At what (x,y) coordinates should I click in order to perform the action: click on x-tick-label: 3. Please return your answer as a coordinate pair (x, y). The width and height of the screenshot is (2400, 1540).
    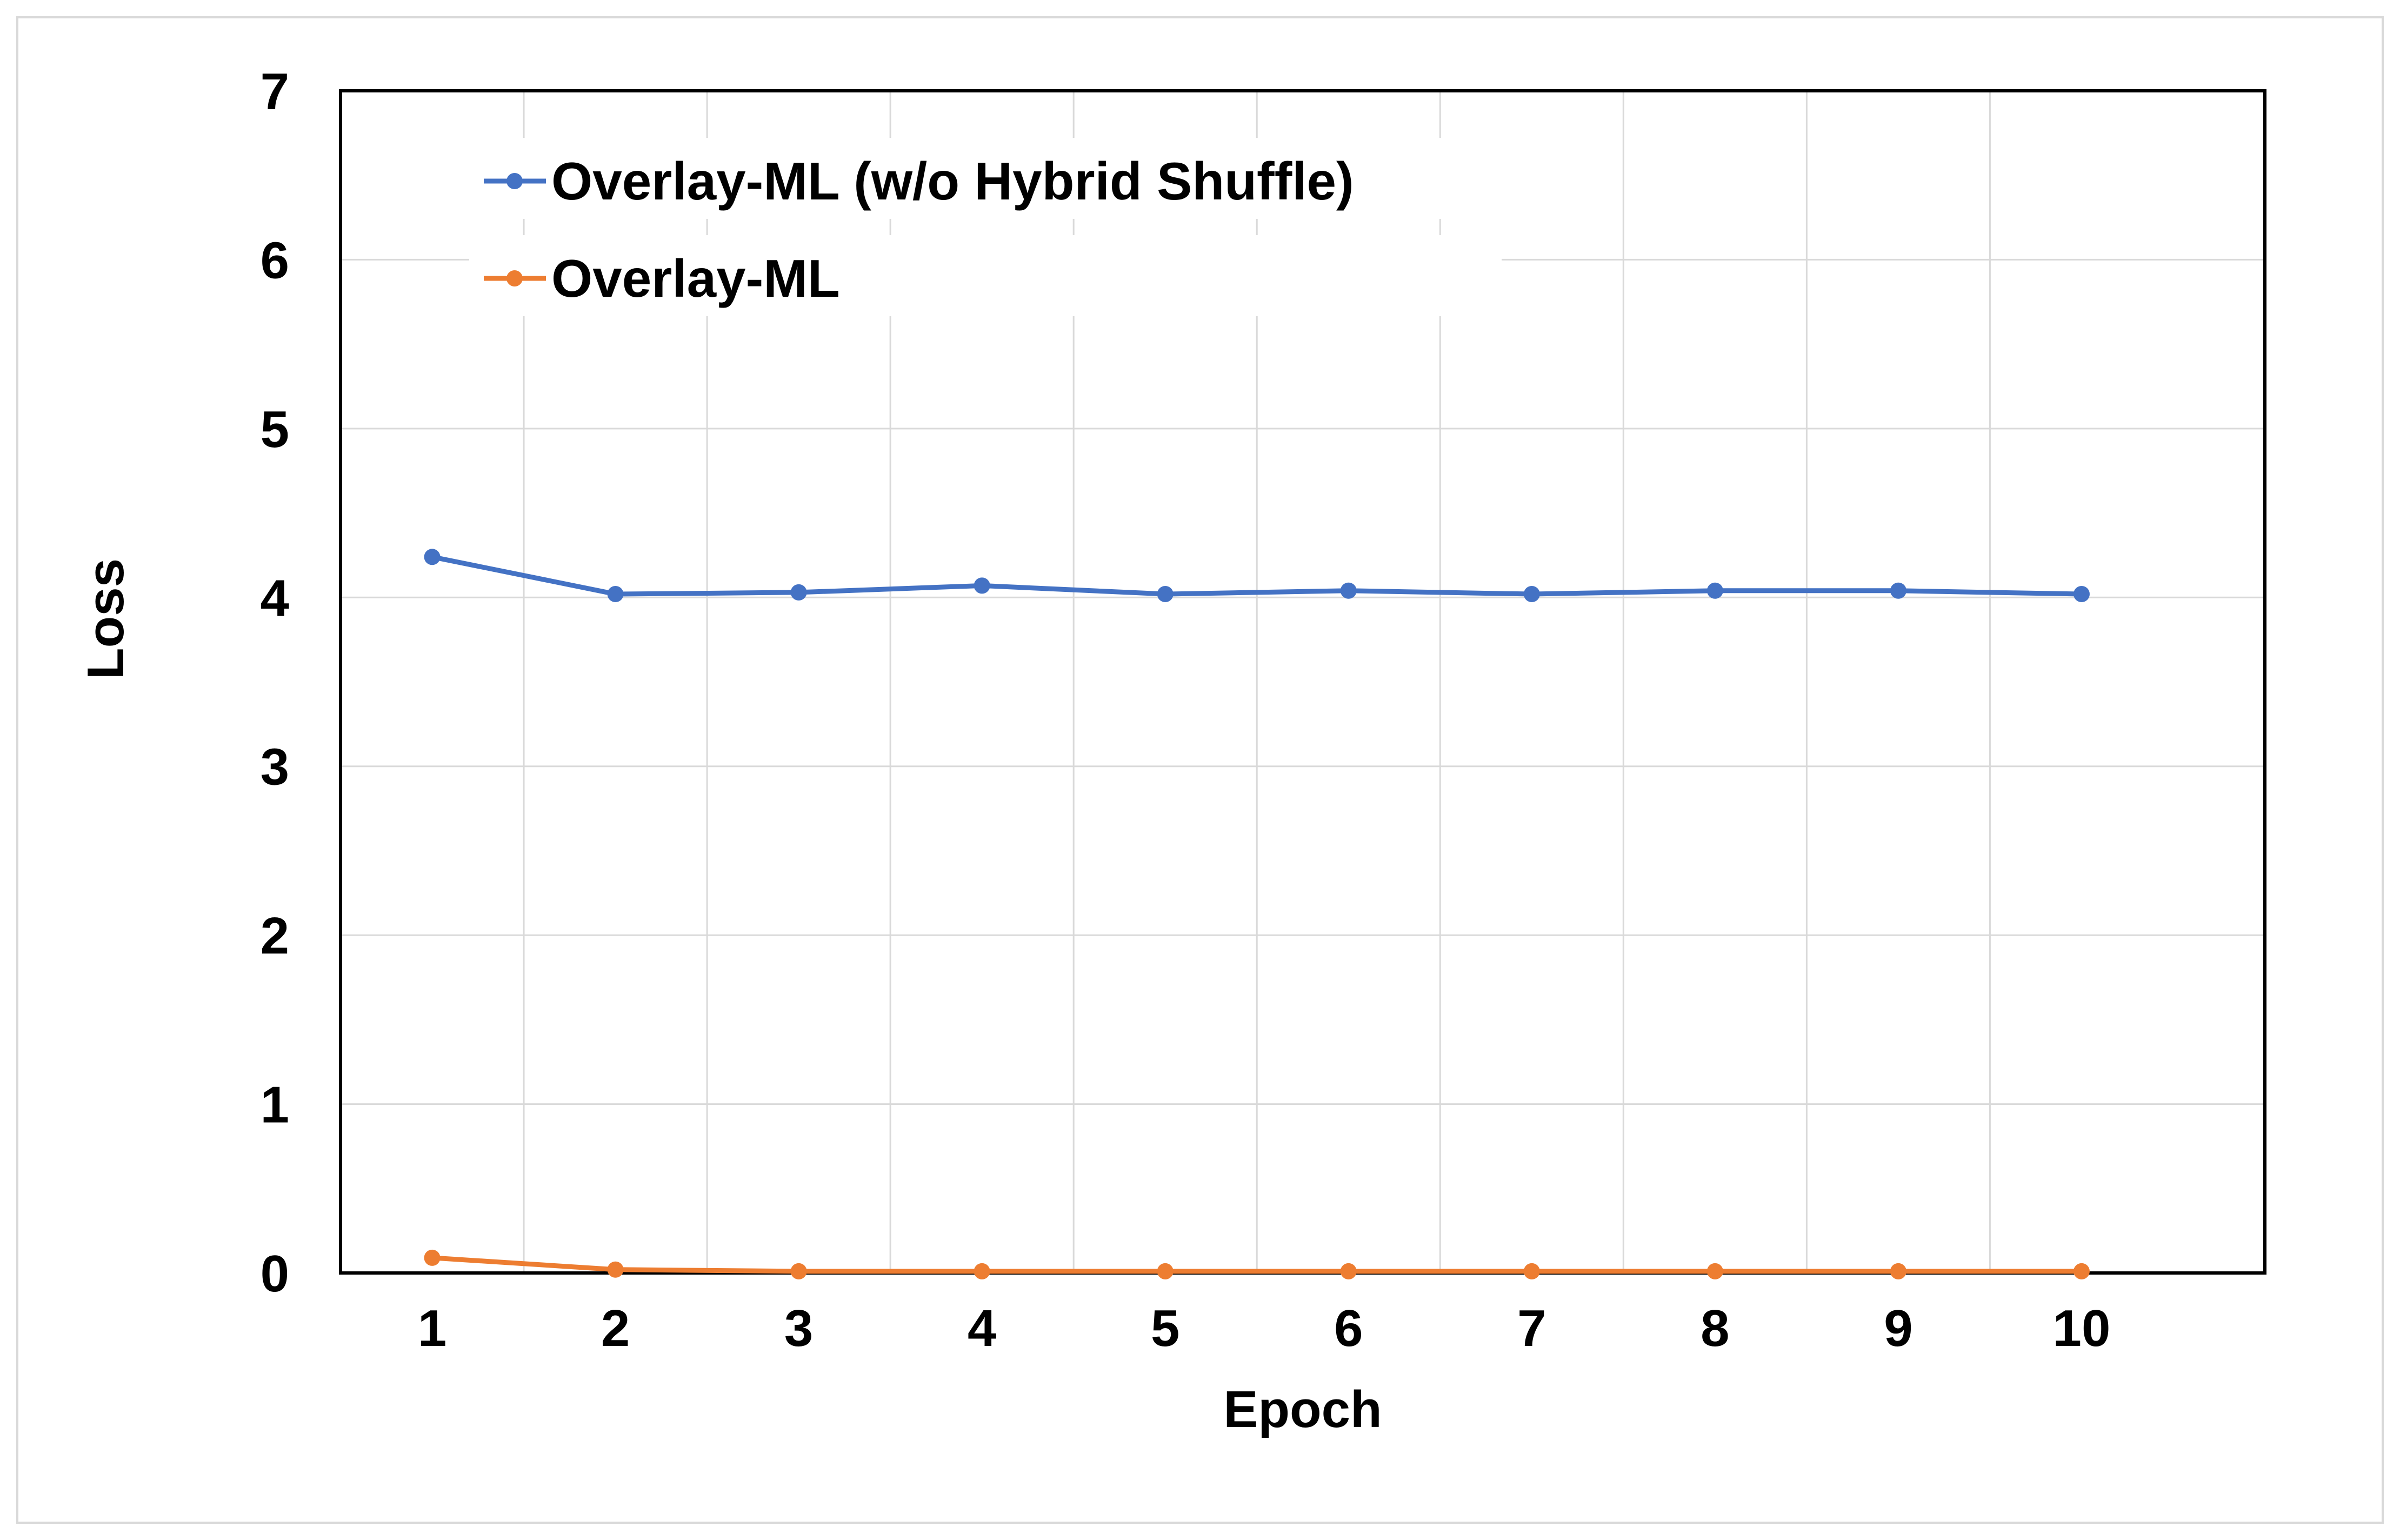
    Looking at the image, I should click on (799, 1328).